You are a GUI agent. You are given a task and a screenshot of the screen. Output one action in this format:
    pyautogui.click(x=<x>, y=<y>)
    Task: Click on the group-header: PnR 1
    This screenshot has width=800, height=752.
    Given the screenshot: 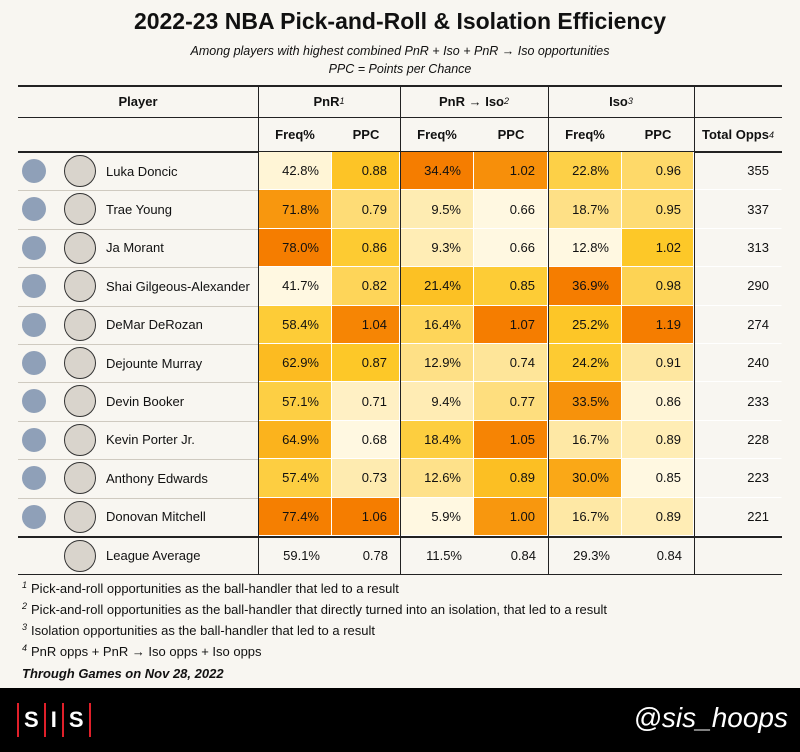 What is the action you would take?
    pyautogui.click(x=329, y=101)
    